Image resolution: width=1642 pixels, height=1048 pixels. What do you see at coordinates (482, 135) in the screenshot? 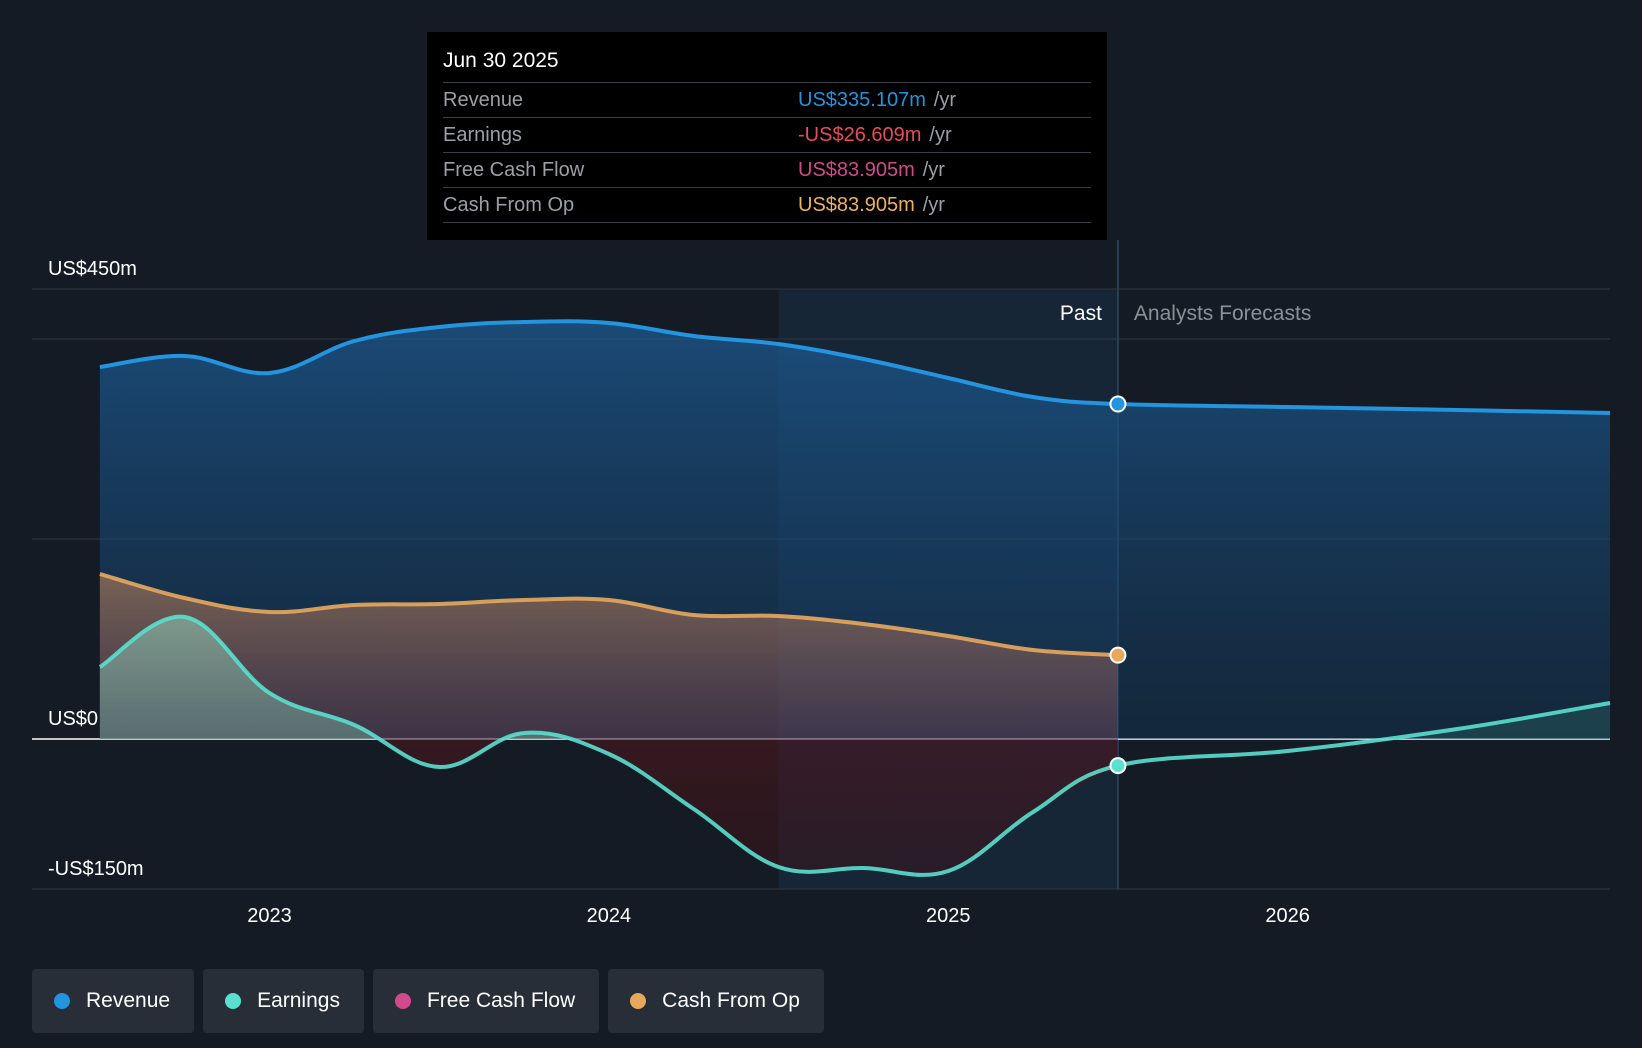
I see `tooltip-label: Earnings` at bounding box center [482, 135].